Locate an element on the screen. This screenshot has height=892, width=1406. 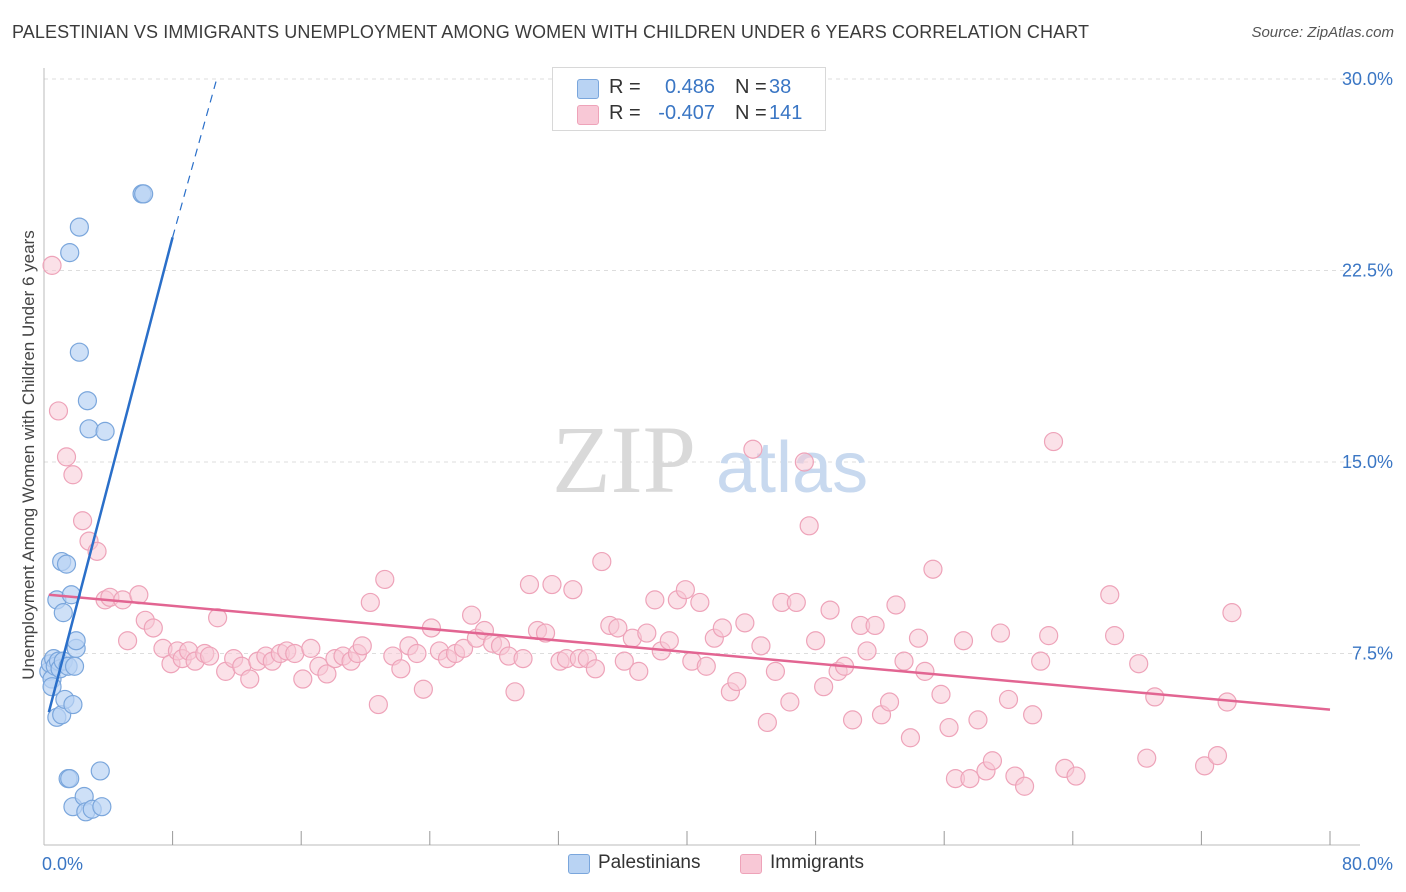
palestinians-legend-label: Palestinians is located at coordinates (649, 862).